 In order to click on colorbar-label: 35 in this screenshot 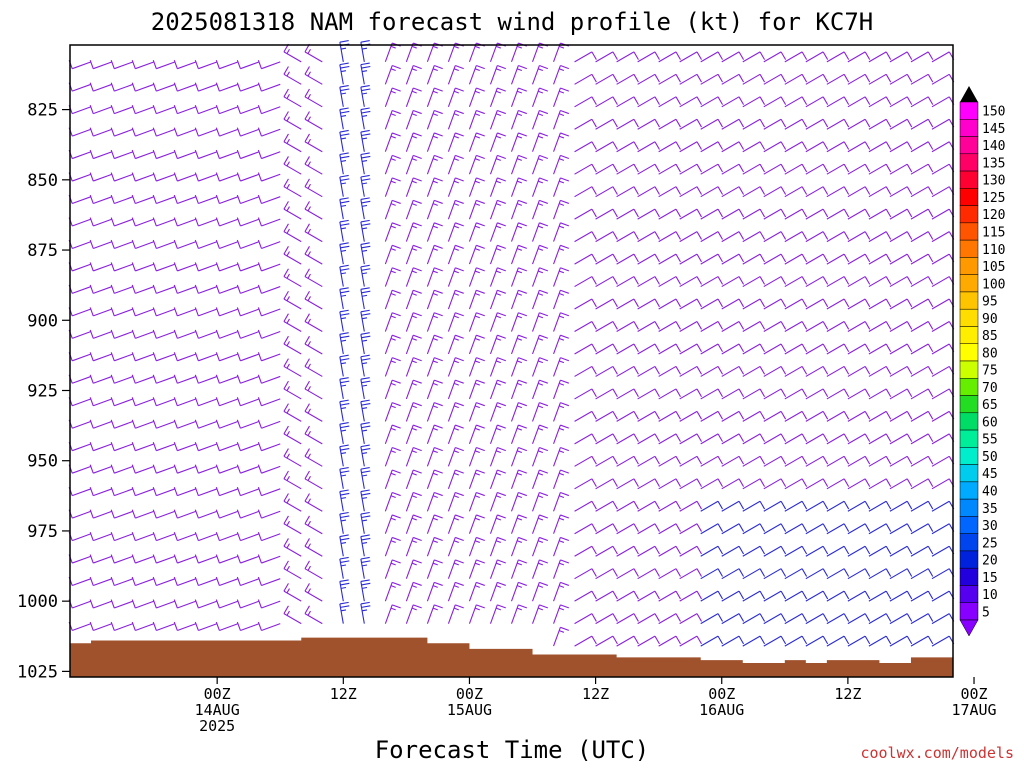, I will do `click(990, 509)`.